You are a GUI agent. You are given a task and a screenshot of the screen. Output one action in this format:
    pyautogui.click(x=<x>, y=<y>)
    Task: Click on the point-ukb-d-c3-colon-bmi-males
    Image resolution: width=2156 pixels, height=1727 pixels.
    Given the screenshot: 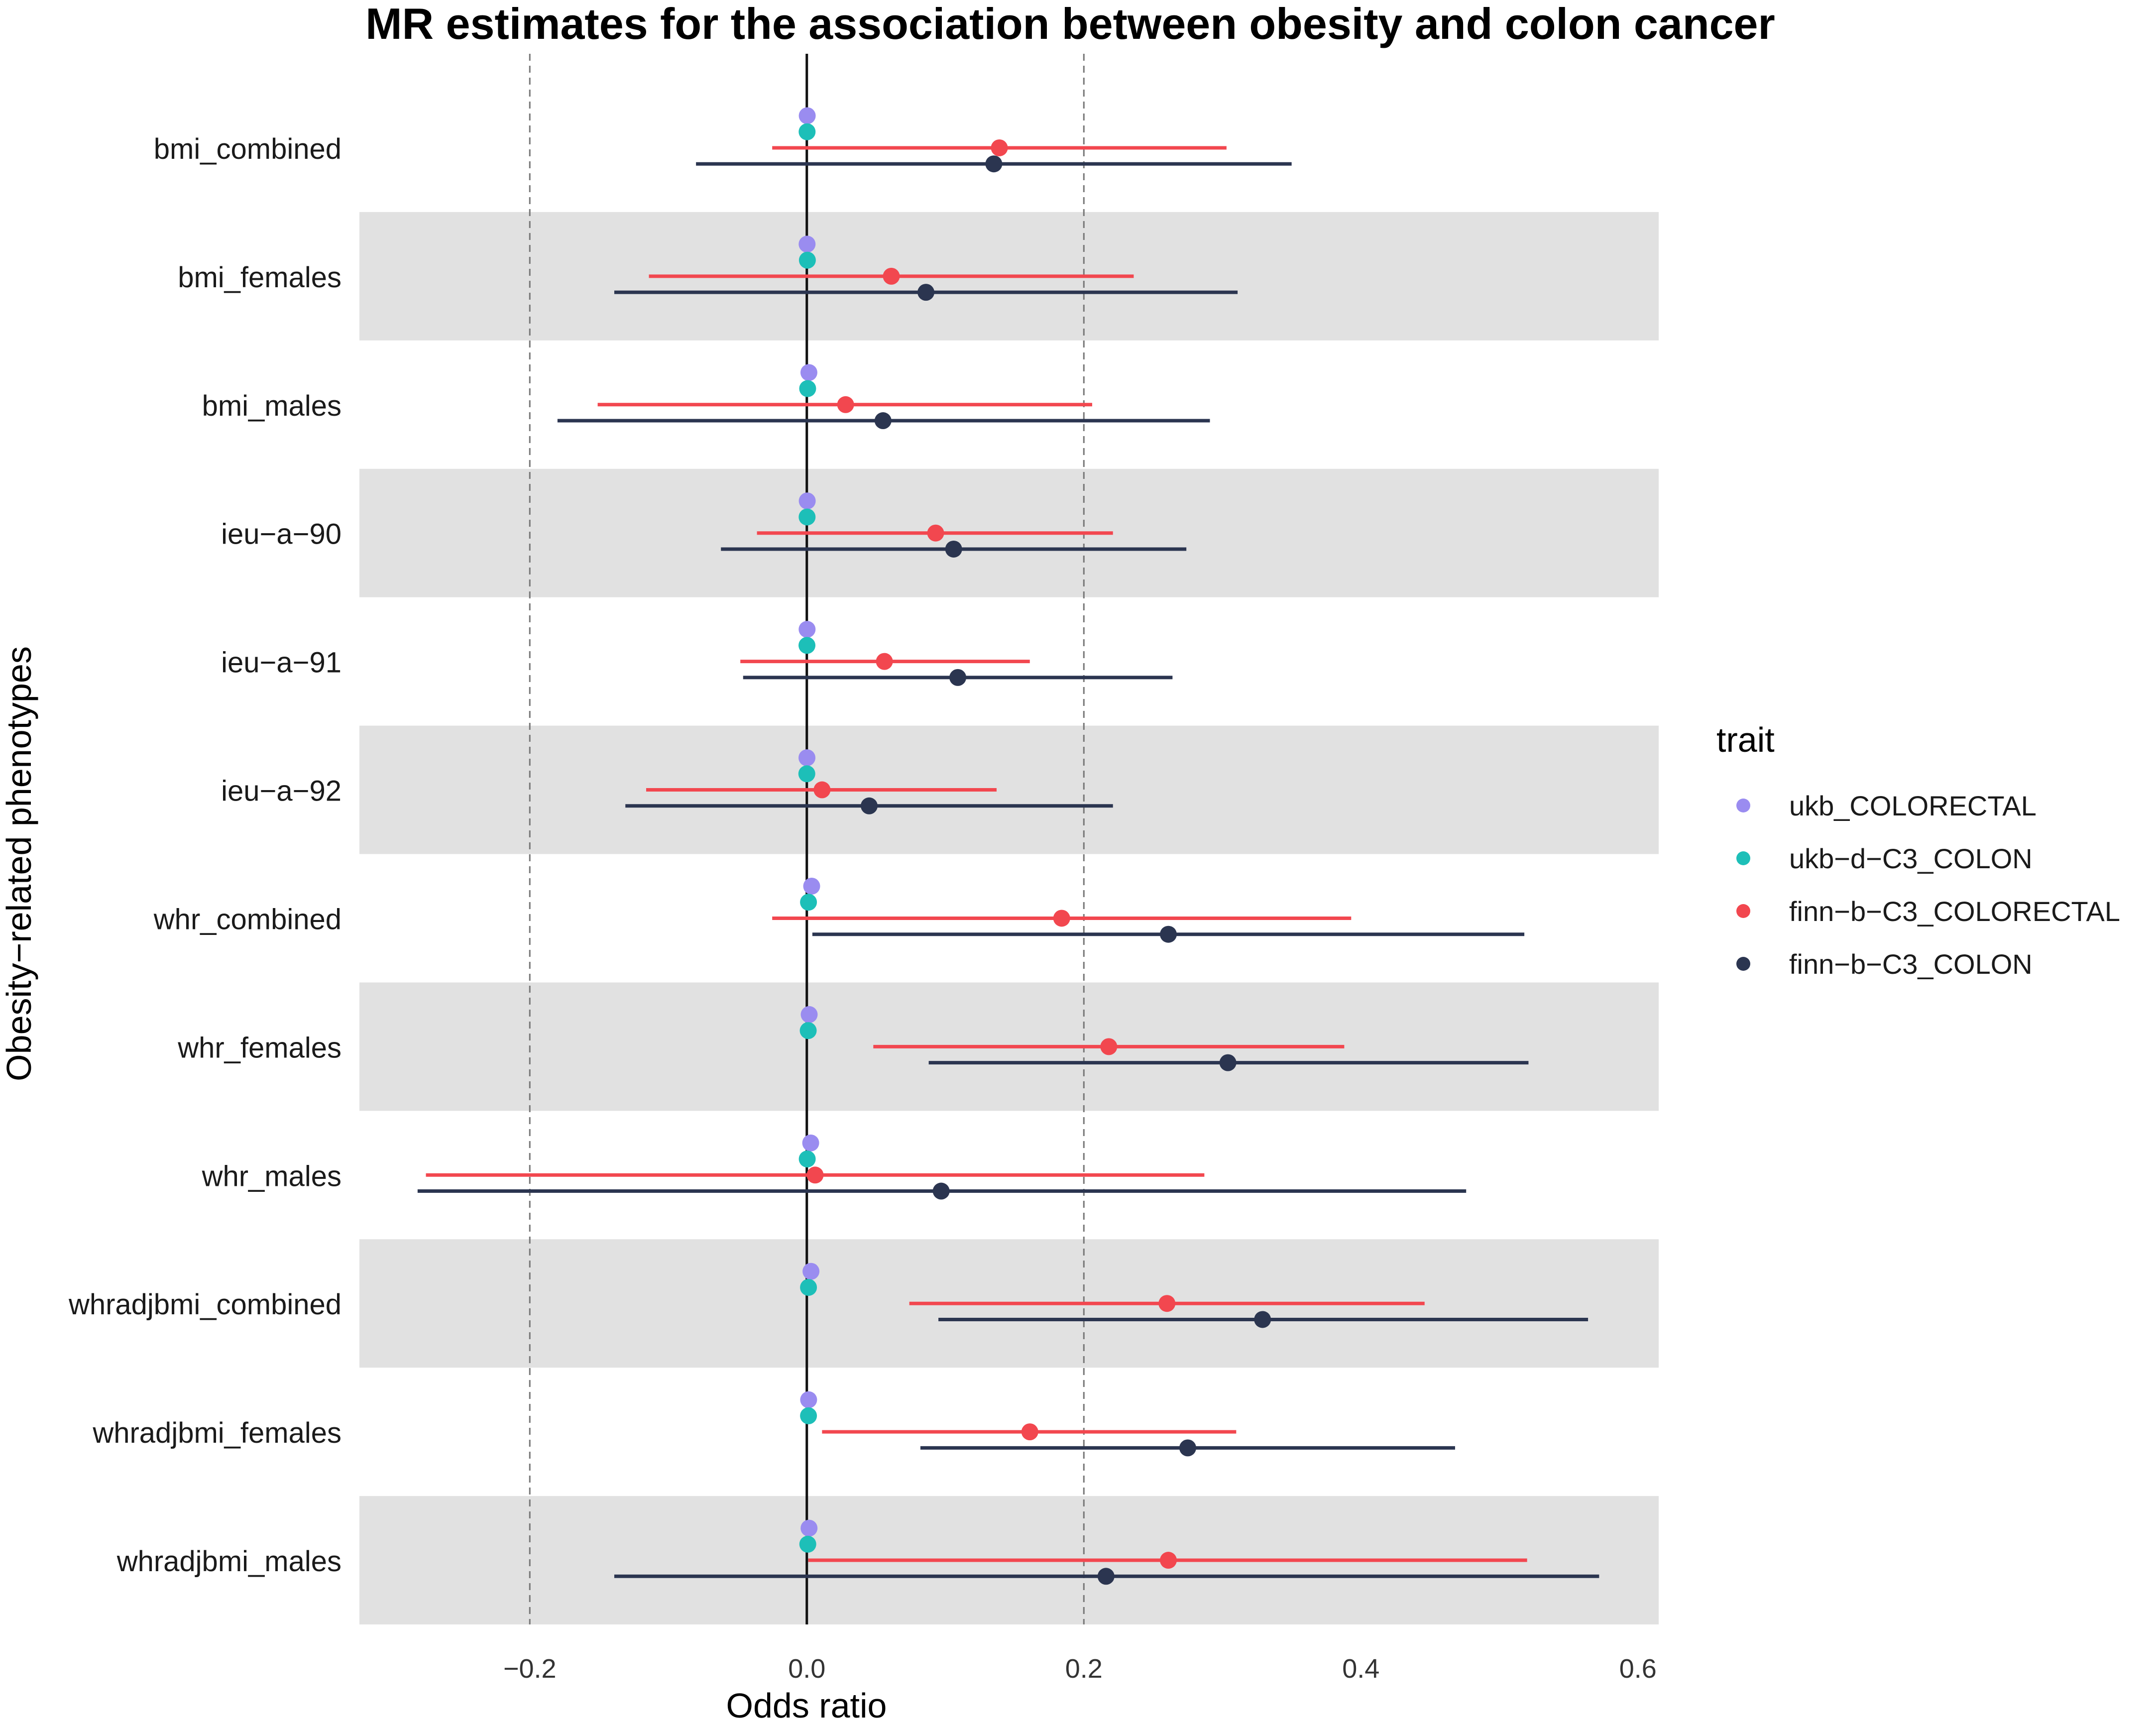 What is the action you would take?
    pyautogui.click(x=807, y=388)
    